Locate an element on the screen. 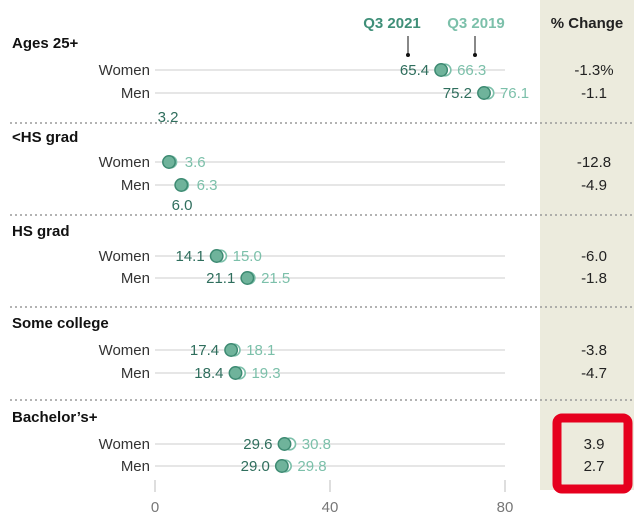 The height and width of the screenshot is (517, 634). value-label-2021: 65.4 is located at coordinates (414, 70).